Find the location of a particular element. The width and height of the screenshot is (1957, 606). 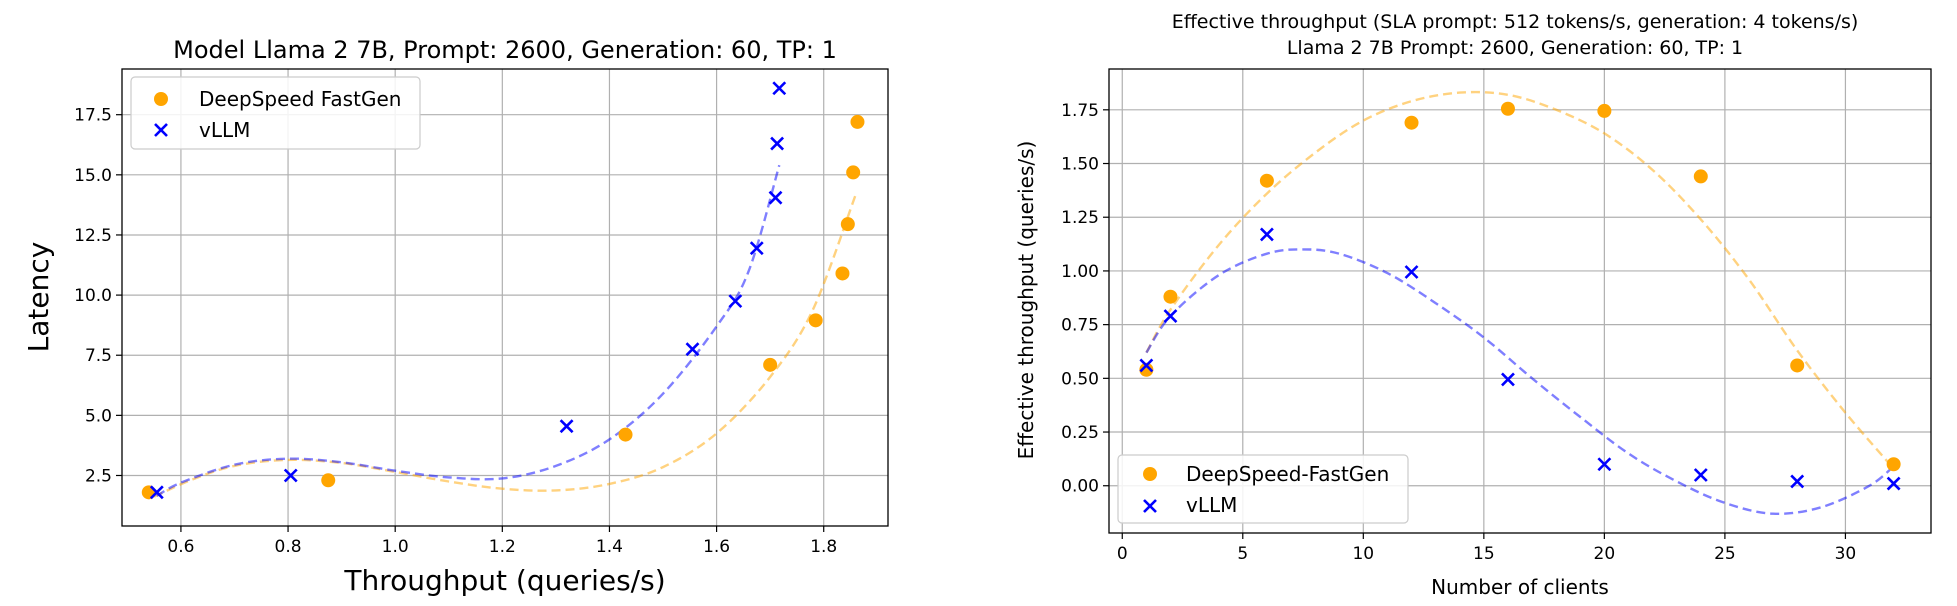

right-y-tick-label: 1.50 is located at coordinates (1080, 165).